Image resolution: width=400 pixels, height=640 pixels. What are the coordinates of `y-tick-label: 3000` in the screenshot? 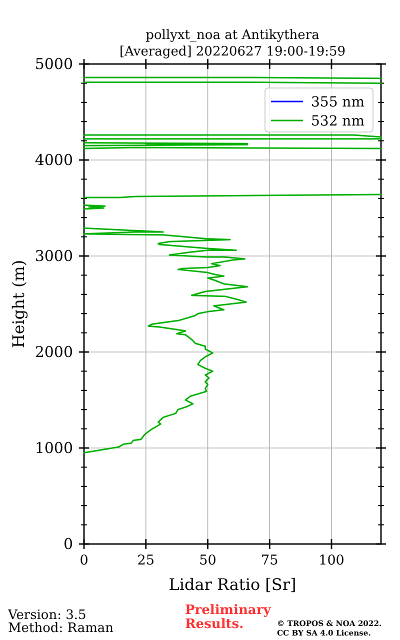 It's located at (53, 255).